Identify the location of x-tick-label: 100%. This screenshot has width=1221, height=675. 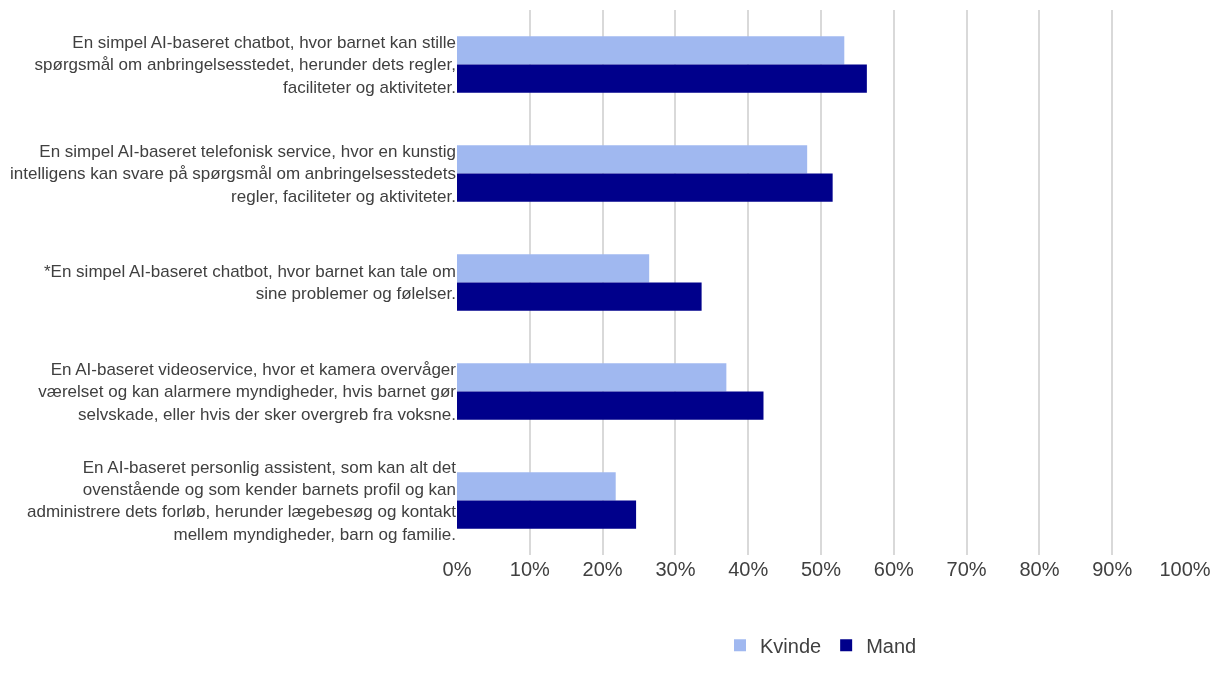
(1185, 569).